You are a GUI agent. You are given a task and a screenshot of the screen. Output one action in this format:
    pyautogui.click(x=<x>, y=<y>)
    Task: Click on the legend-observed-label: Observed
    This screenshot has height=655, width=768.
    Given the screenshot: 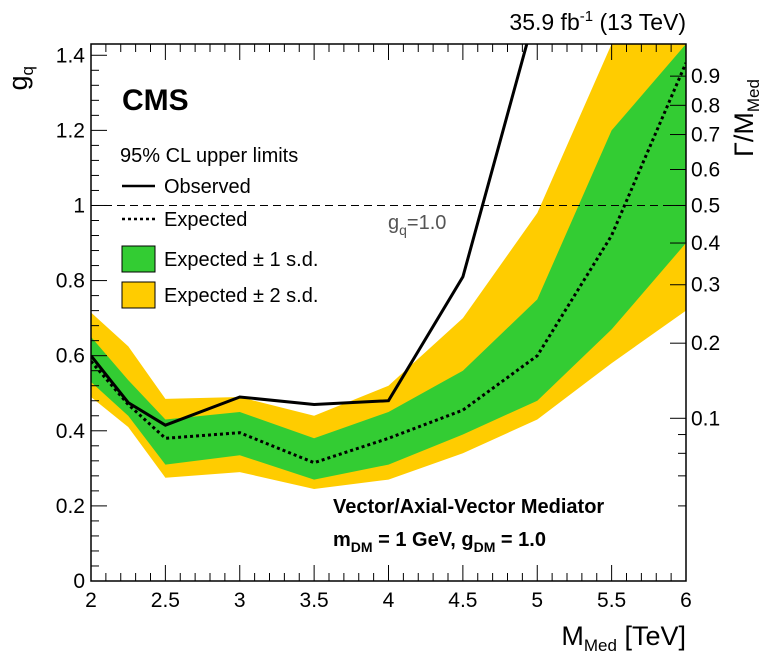 What is the action you would take?
    pyautogui.click(x=207, y=187)
    